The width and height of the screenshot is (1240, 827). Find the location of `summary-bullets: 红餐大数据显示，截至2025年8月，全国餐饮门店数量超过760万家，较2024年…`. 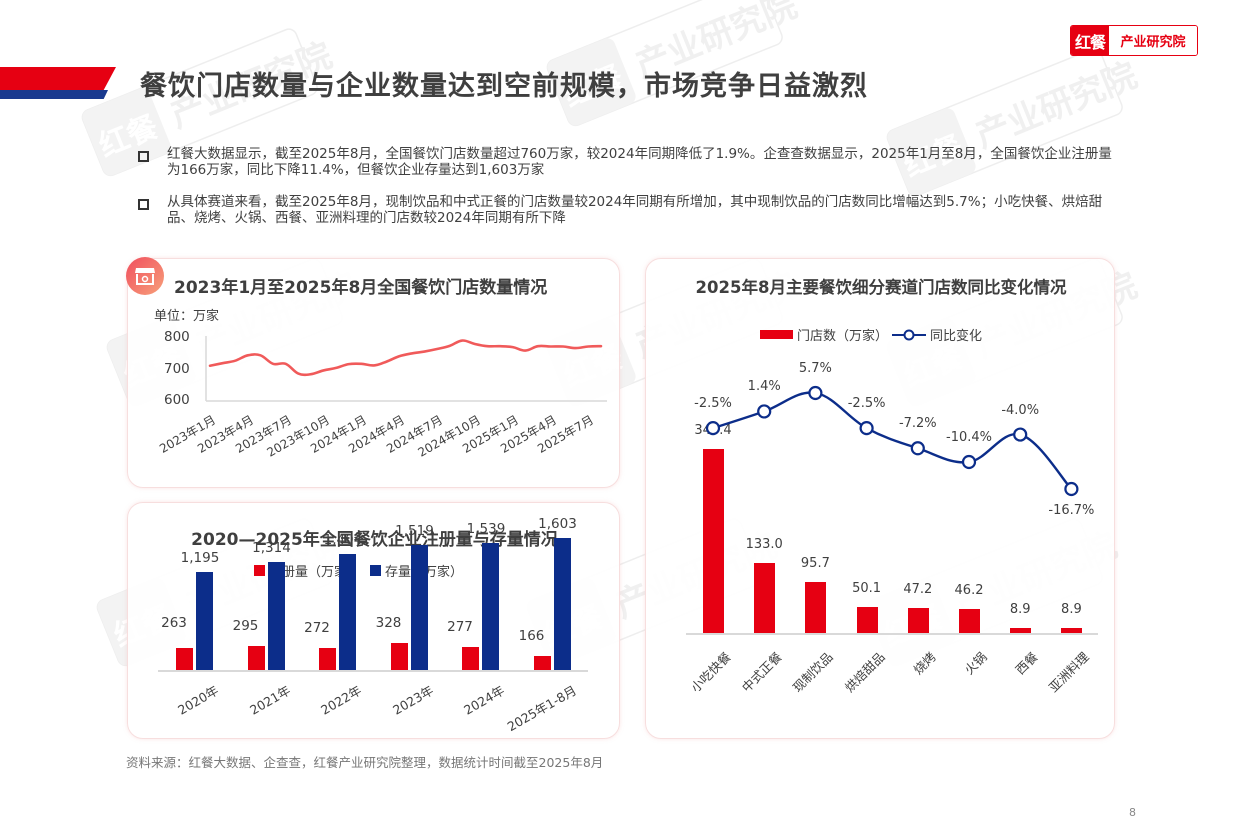

summary-bullets: 红餐大数据显示，截至2025年8月，全国餐饮门店数量超过760万家，较2024年… is located at coordinates (628, 194).